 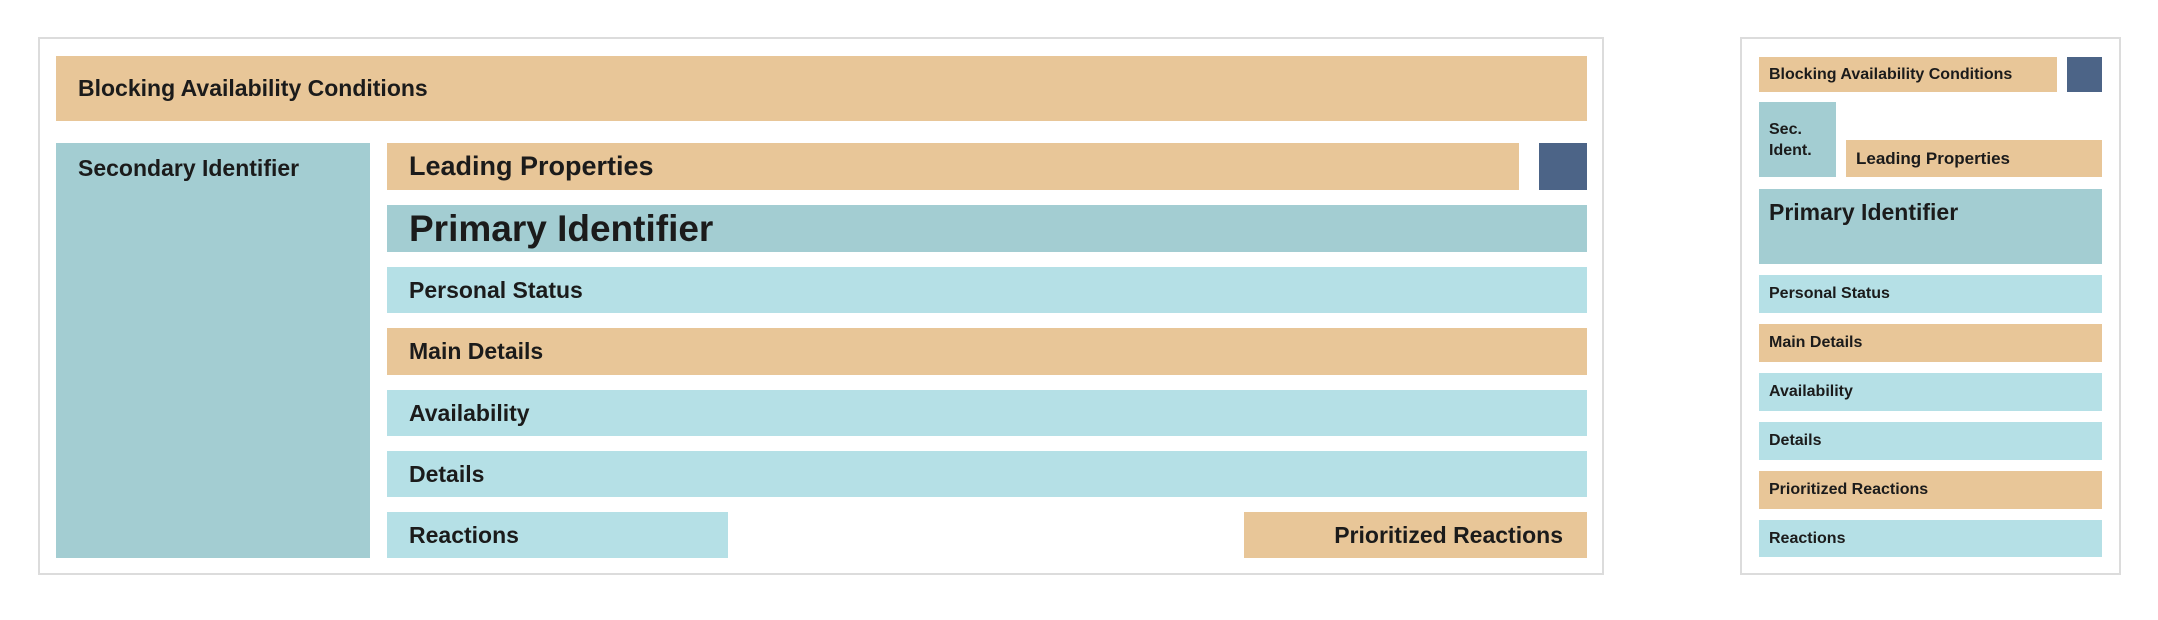 I want to click on availability-label-narrow: Availability, so click(x=1811, y=391).